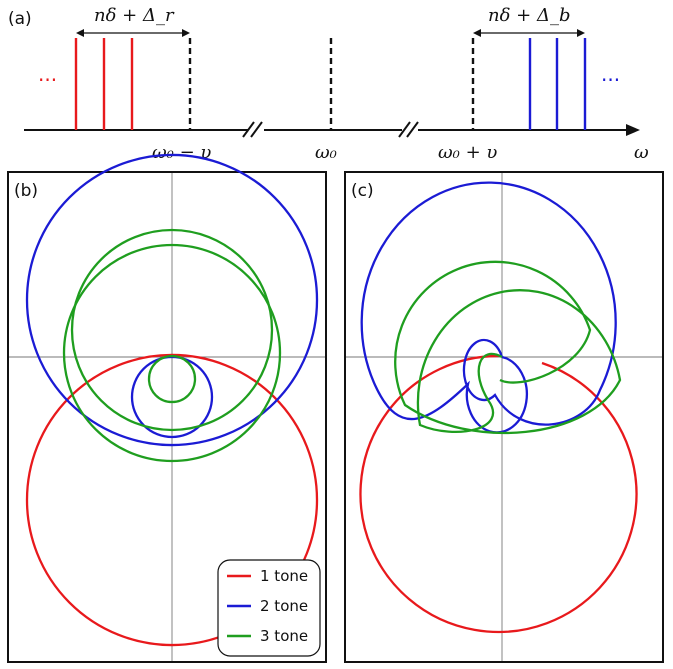 The image size is (673, 669). I want to click on tick-label-lower: ω₀ − υ, so click(181, 152).